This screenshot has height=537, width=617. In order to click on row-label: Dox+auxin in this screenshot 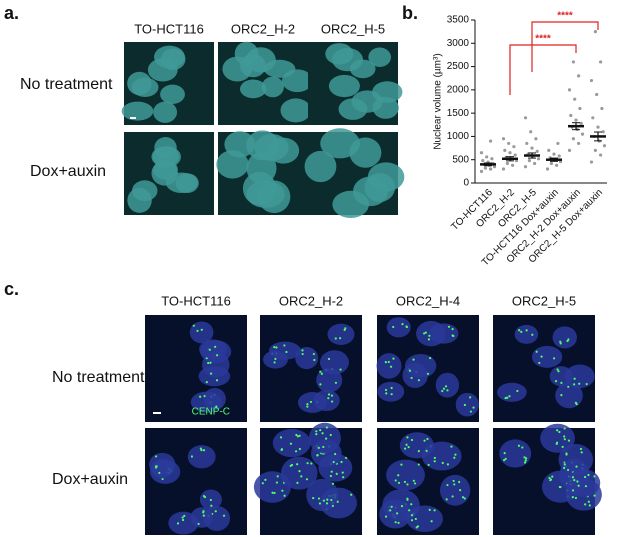, I will do `click(68, 171)`.